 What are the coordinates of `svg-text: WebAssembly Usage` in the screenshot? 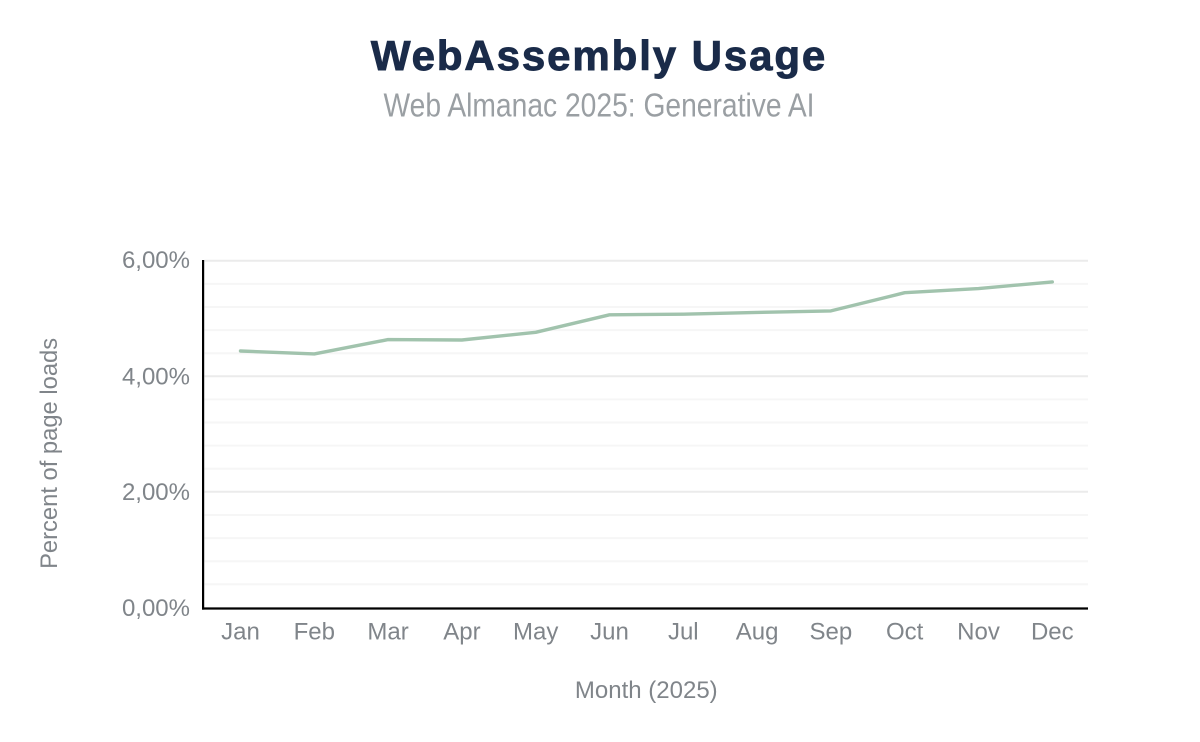 It's located at (599, 55).